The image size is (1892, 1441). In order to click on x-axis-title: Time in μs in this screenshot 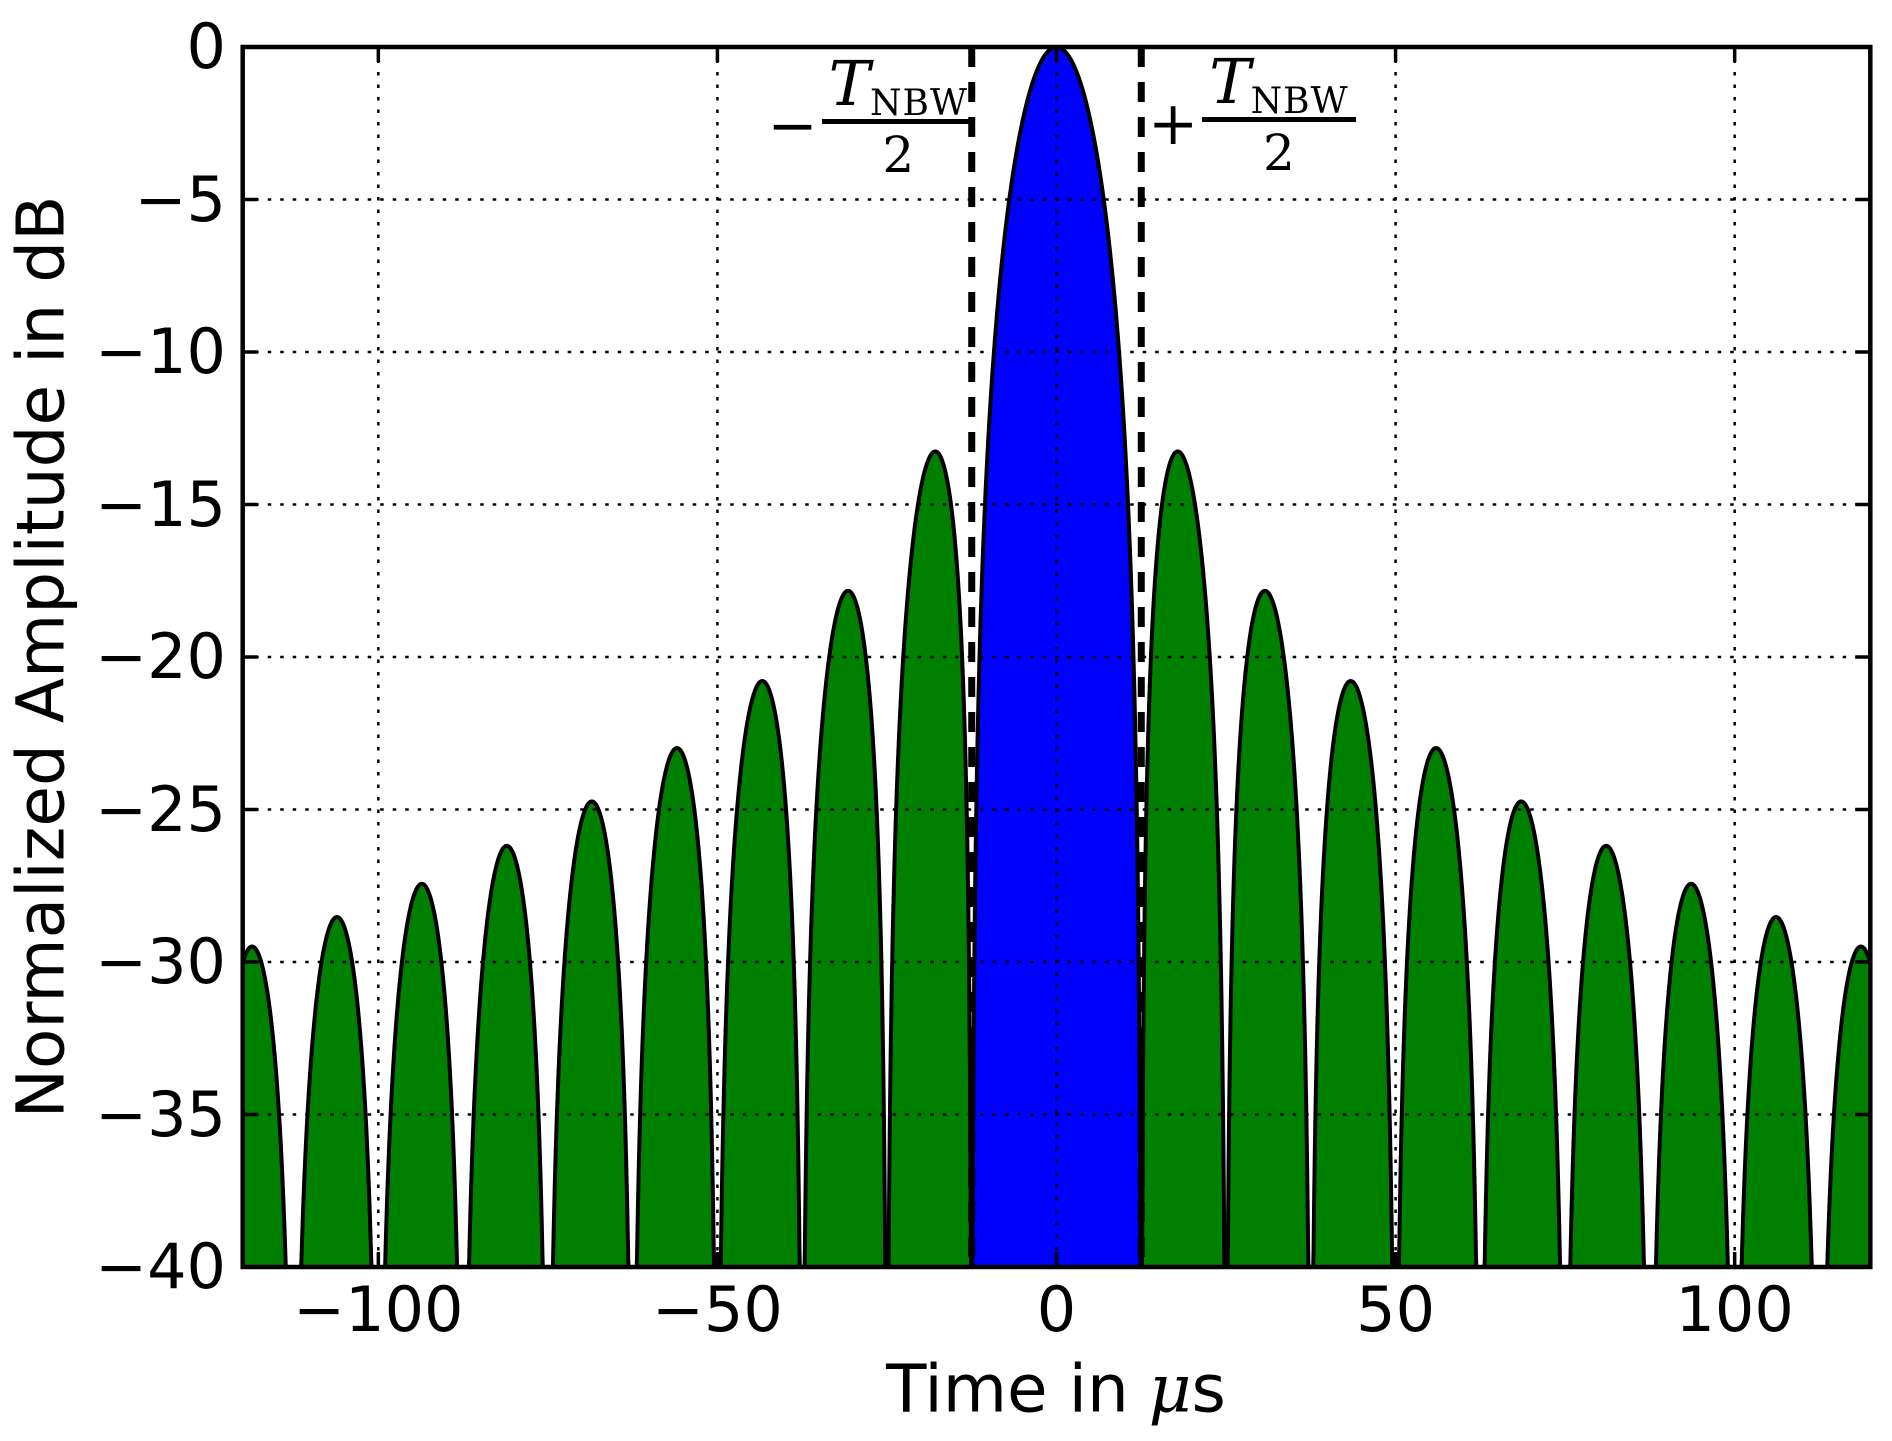, I will do `click(1056, 1389)`.